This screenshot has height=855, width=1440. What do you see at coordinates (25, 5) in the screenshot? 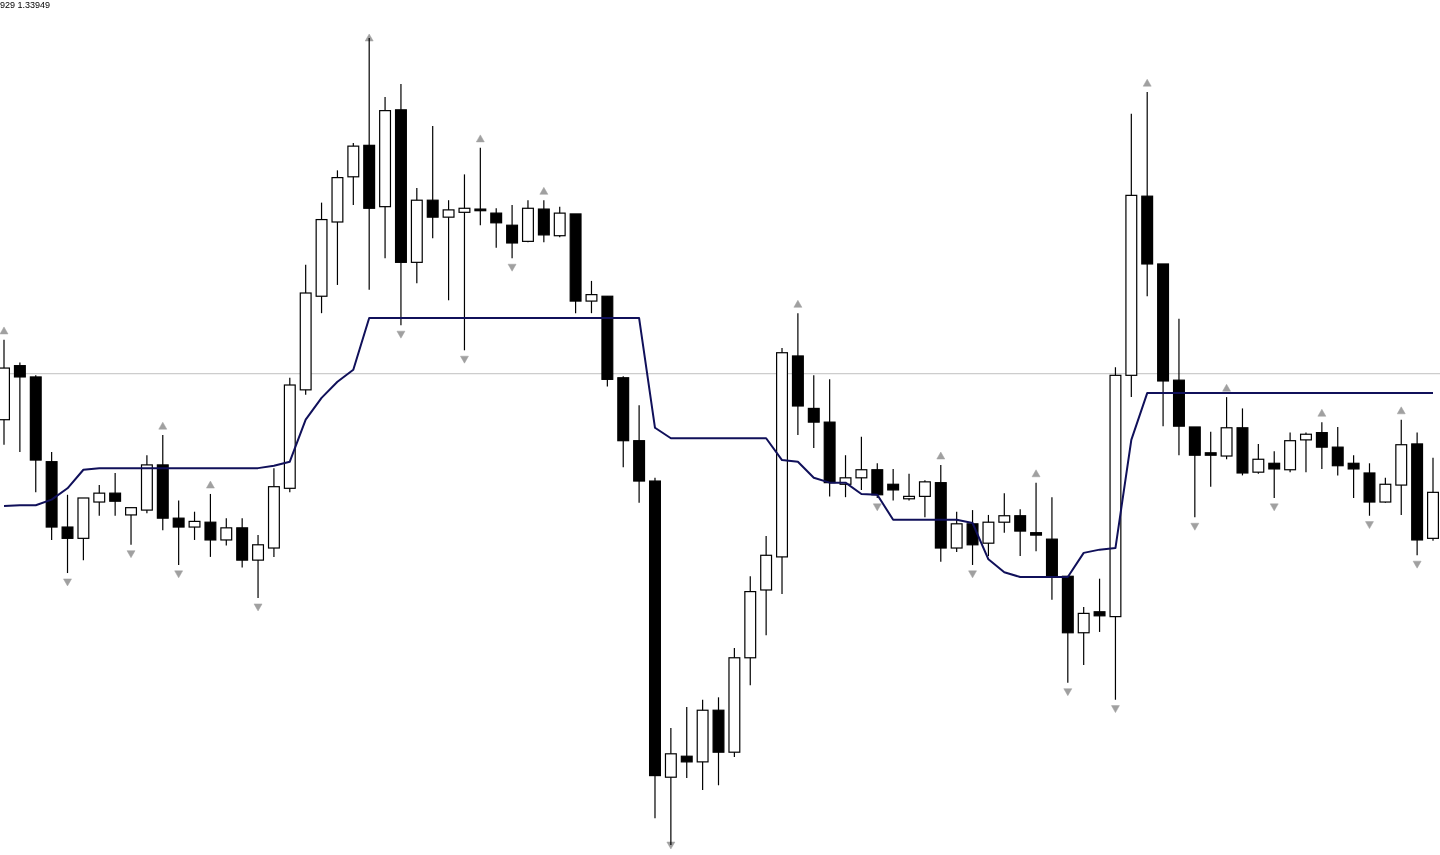
I see `text: 929 1.33949` at bounding box center [25, 5].